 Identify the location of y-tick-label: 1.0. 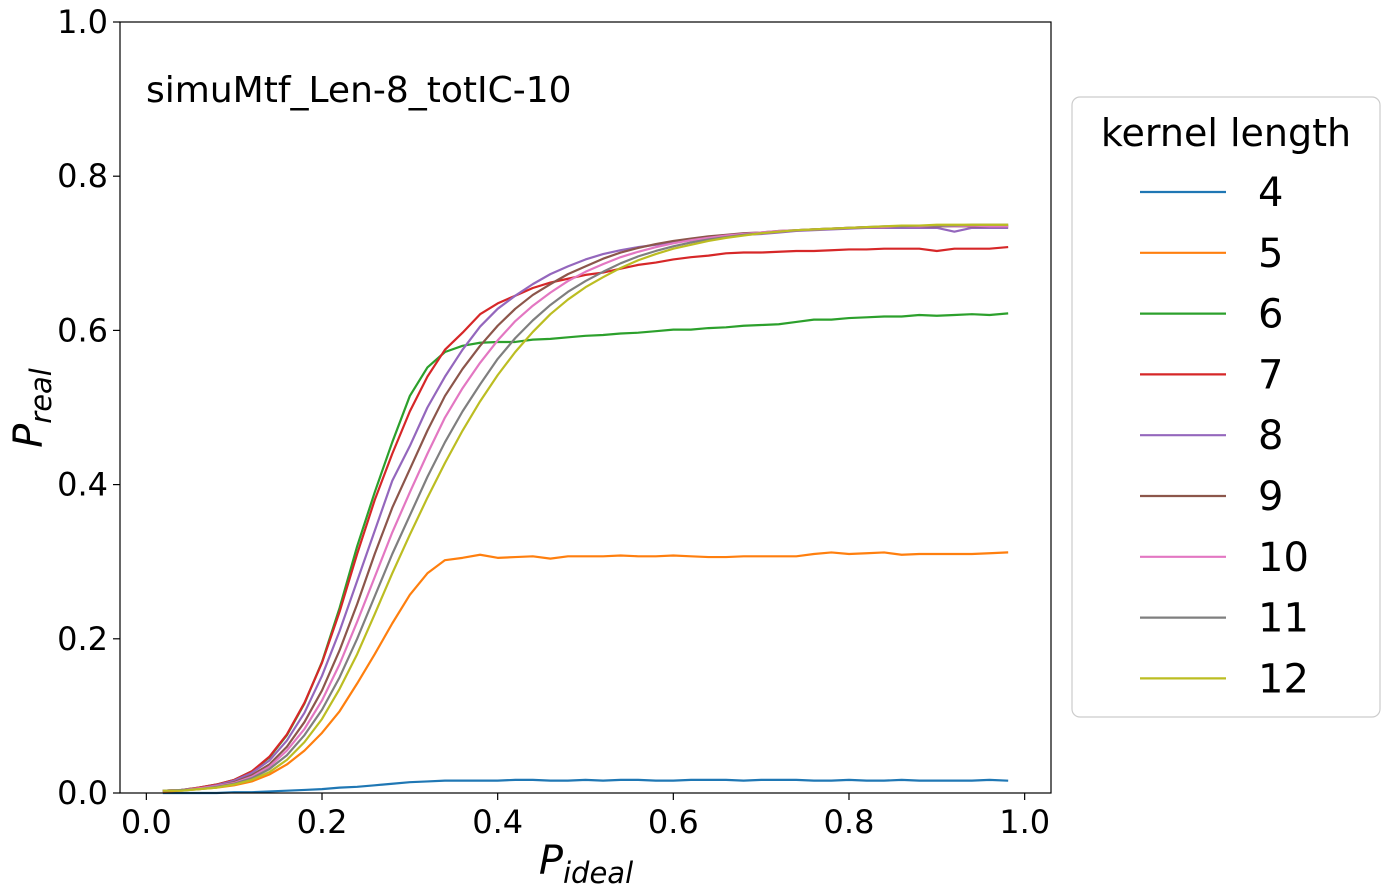
(82, 22).